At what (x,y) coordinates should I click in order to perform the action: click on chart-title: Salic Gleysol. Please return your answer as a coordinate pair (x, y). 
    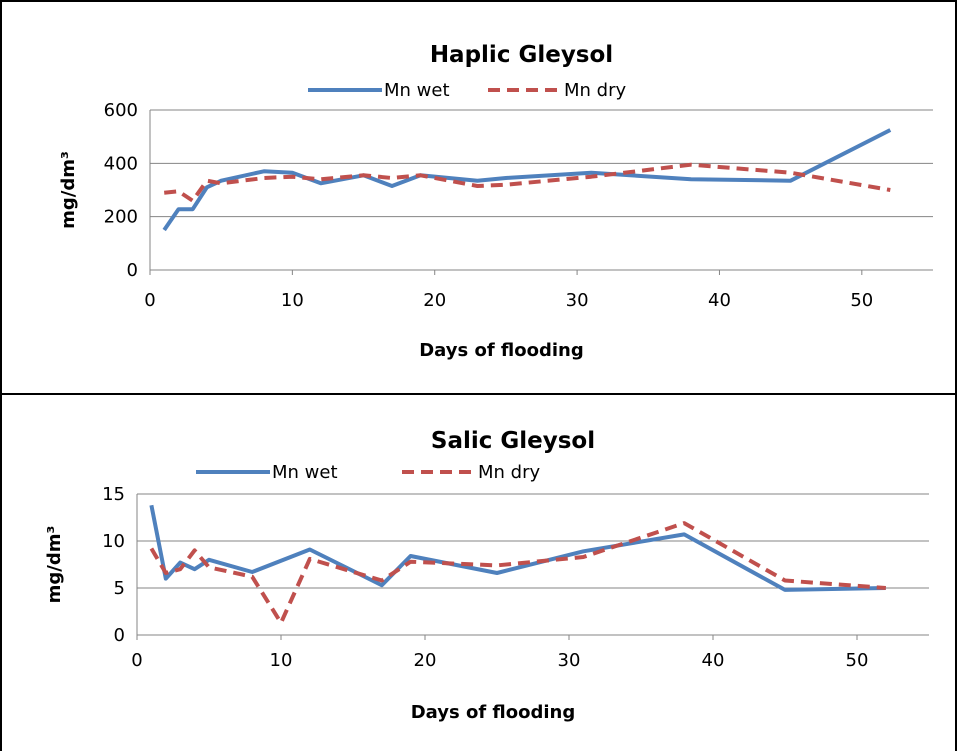
    Looking at the image, I should click on (513, 441).